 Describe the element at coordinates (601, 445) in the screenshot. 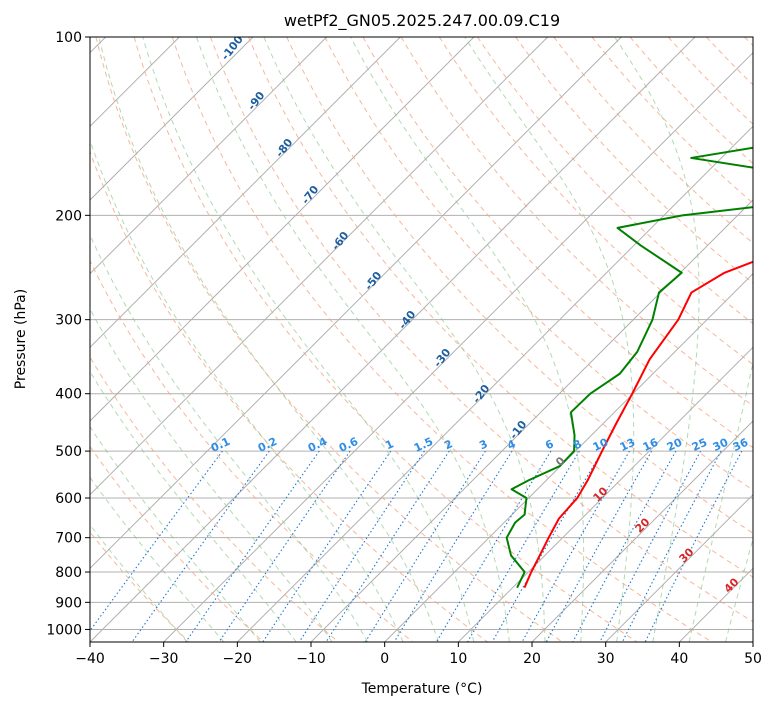

I see `mixing-ratio-label: 10` at that location.